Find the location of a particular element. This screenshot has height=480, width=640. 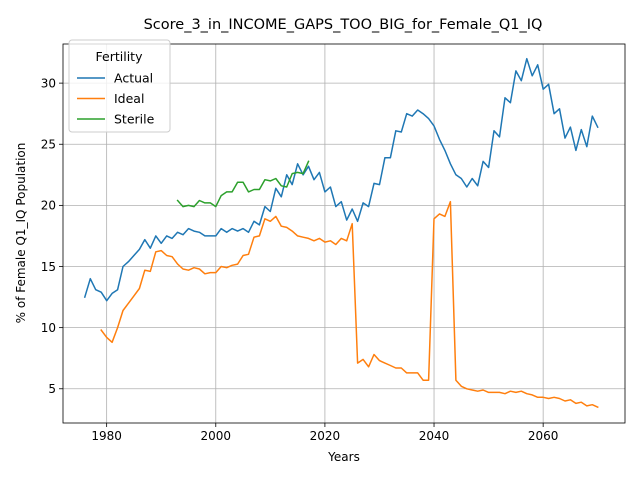

x-tick-label: 2040 is located at coordinates (434, 436).